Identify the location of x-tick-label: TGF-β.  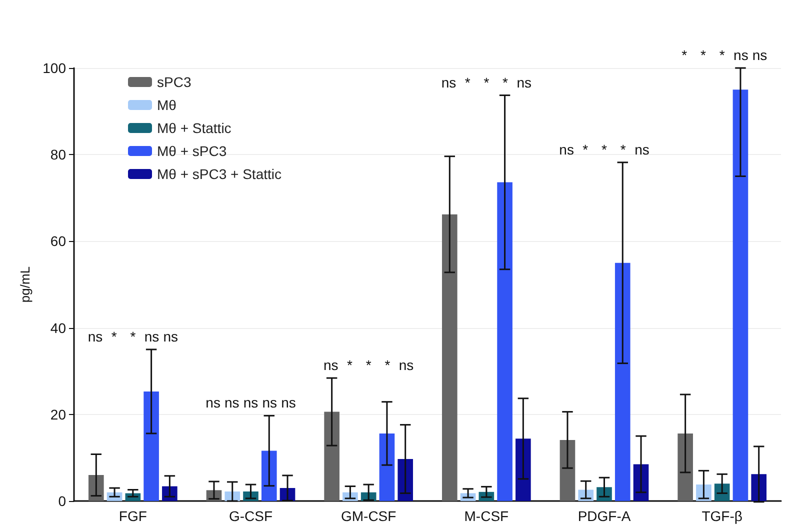
(722, 516).